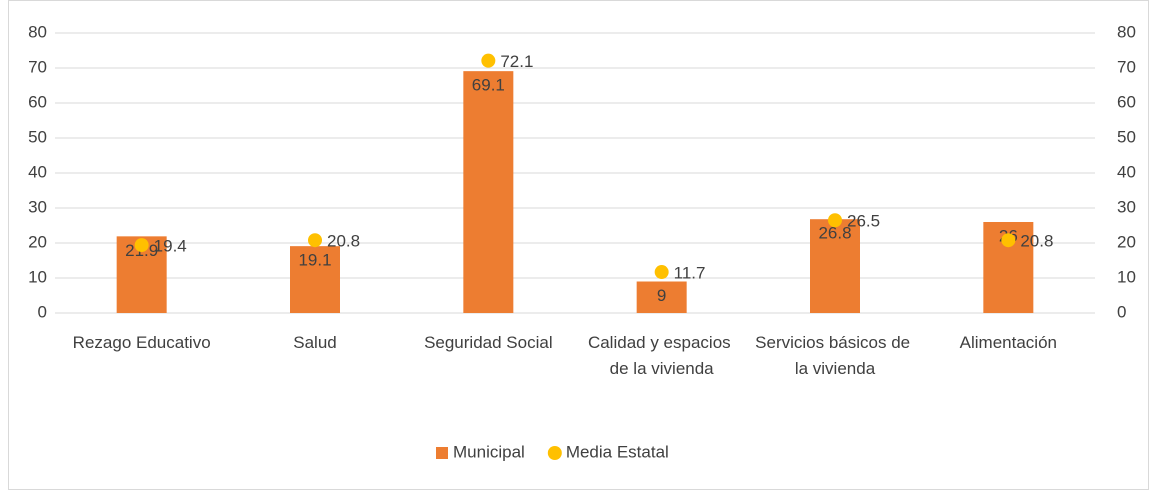  Describe the element at coordinates (314, 260) in the screenshot. I see `bar-value-label: 19.1` at that location.